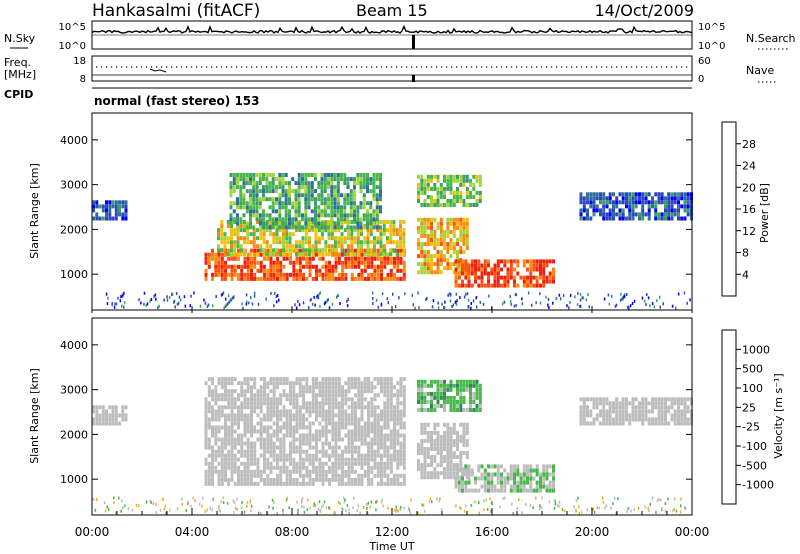  What do you see at coordinates (192, 532) in the screenshot?
I see `xtick-label: 04:00` at bounding box center [192, 532].